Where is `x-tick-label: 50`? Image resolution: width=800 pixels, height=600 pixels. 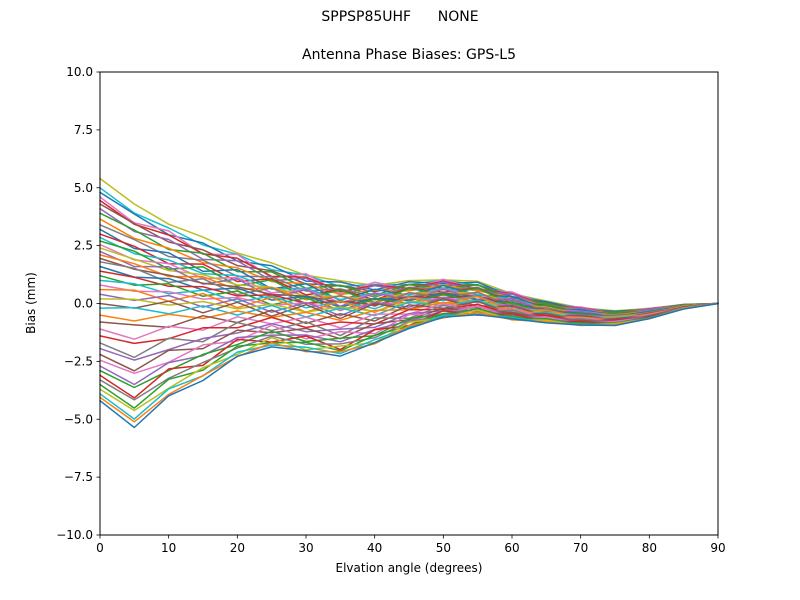
x-tick-label: 50 is located at coordinates (443, 548).